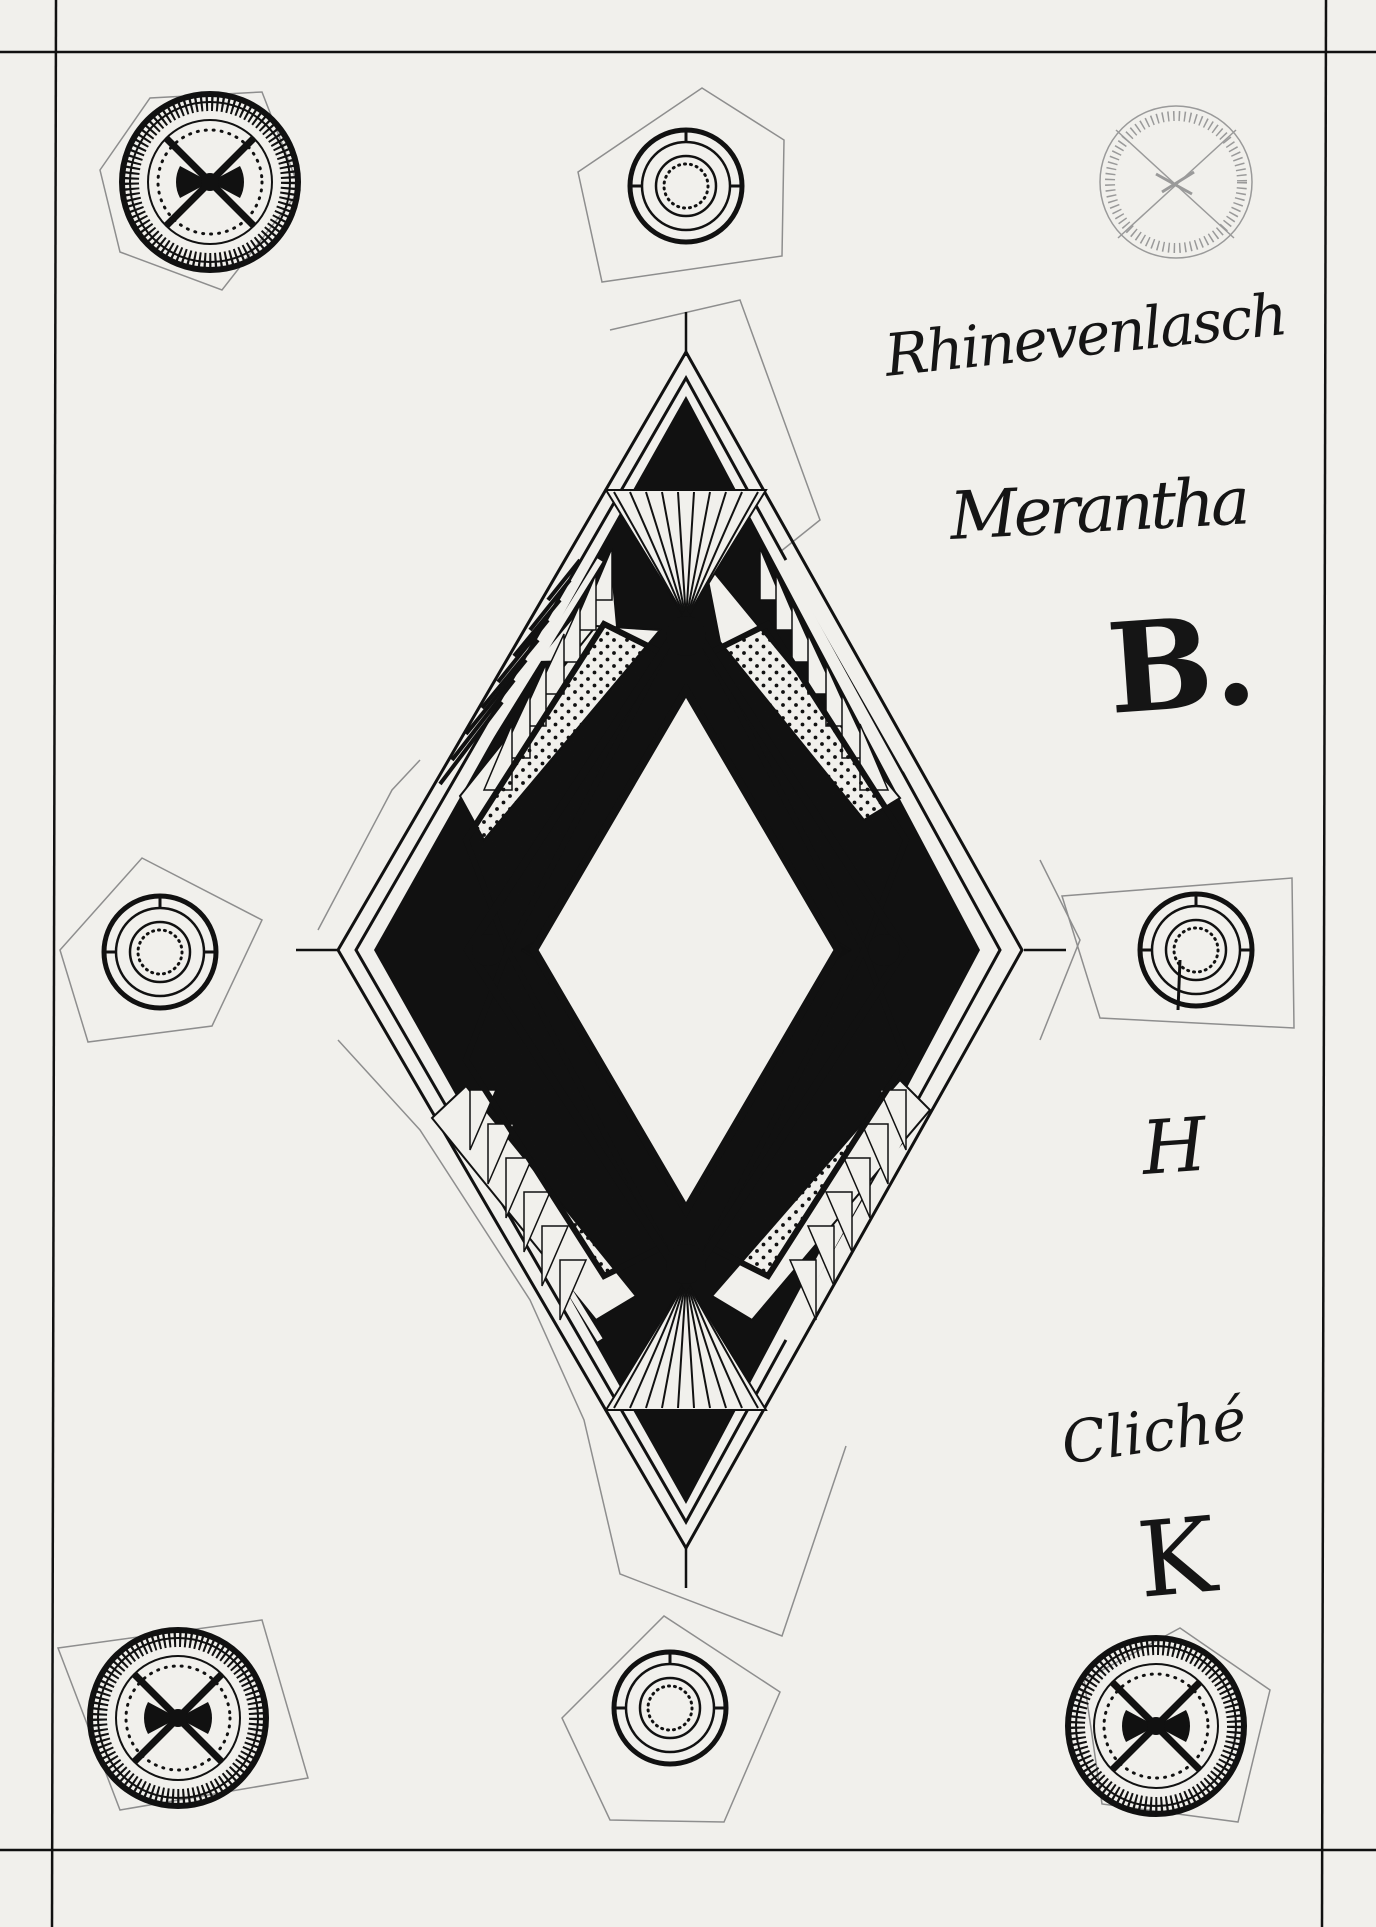 Image resolution: width=1376 pixels, height=1927 pixels. What do you see at coordinates (1179, 985) in the screenshot?
I see `pencil-mark` at bounding box center [1179, 985].